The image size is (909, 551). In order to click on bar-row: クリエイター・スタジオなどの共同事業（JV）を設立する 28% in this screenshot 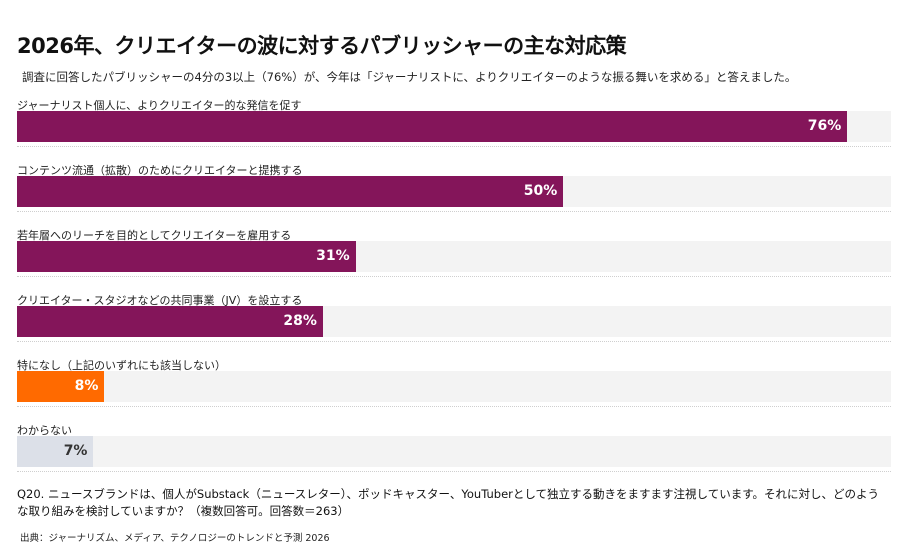, I will do `click(454, 322)`.